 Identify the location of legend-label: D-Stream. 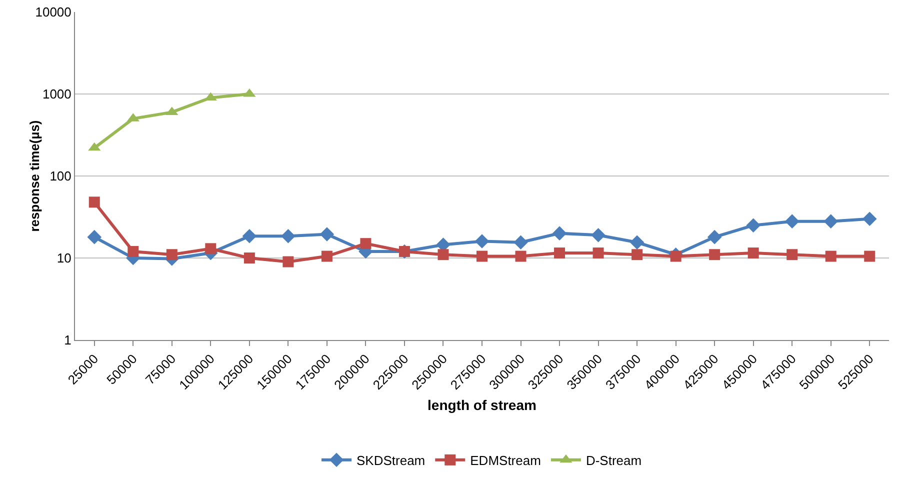
(614, 460).